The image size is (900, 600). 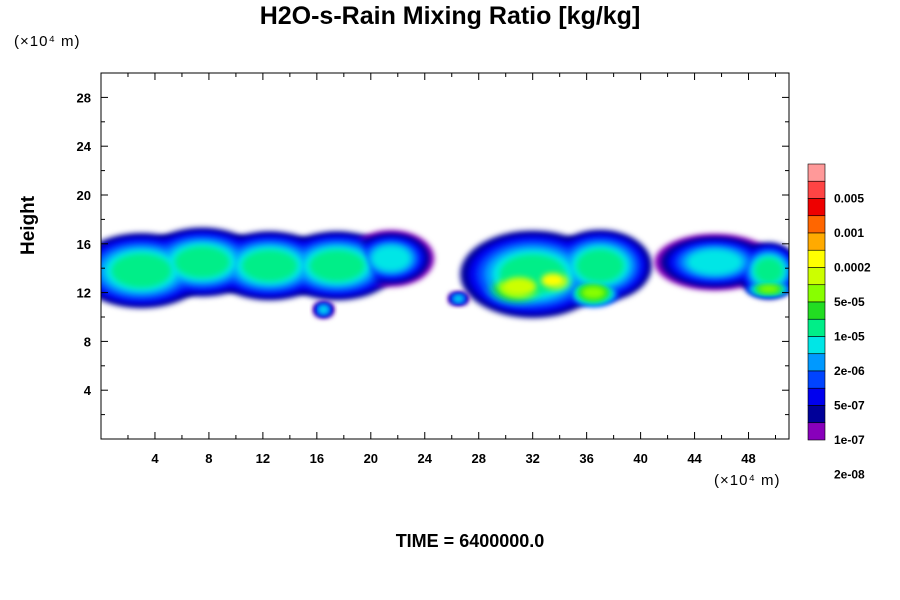 I want to click on y-tick-label: 24, so click(x=84, y=146).